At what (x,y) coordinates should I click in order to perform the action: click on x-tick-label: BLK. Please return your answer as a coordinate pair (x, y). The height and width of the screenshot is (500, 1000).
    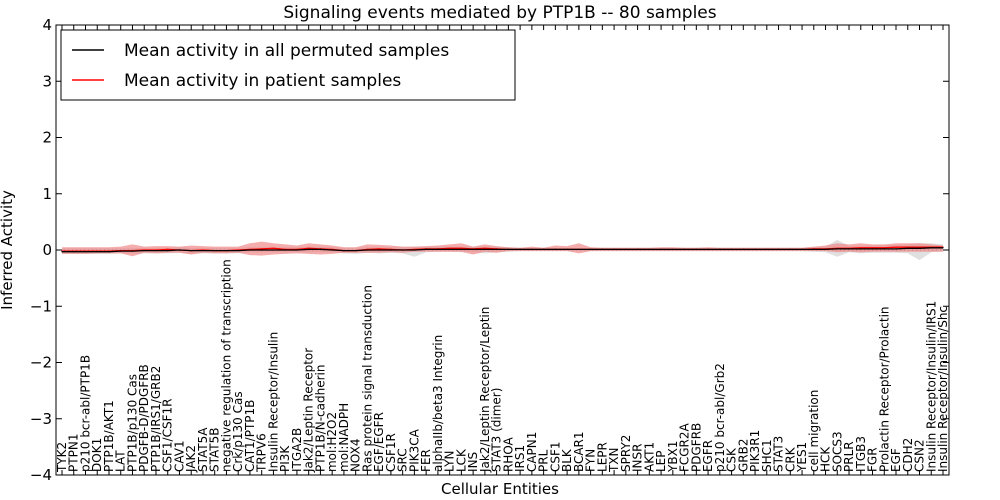
    Looking at the image, I should click on (567, 460).